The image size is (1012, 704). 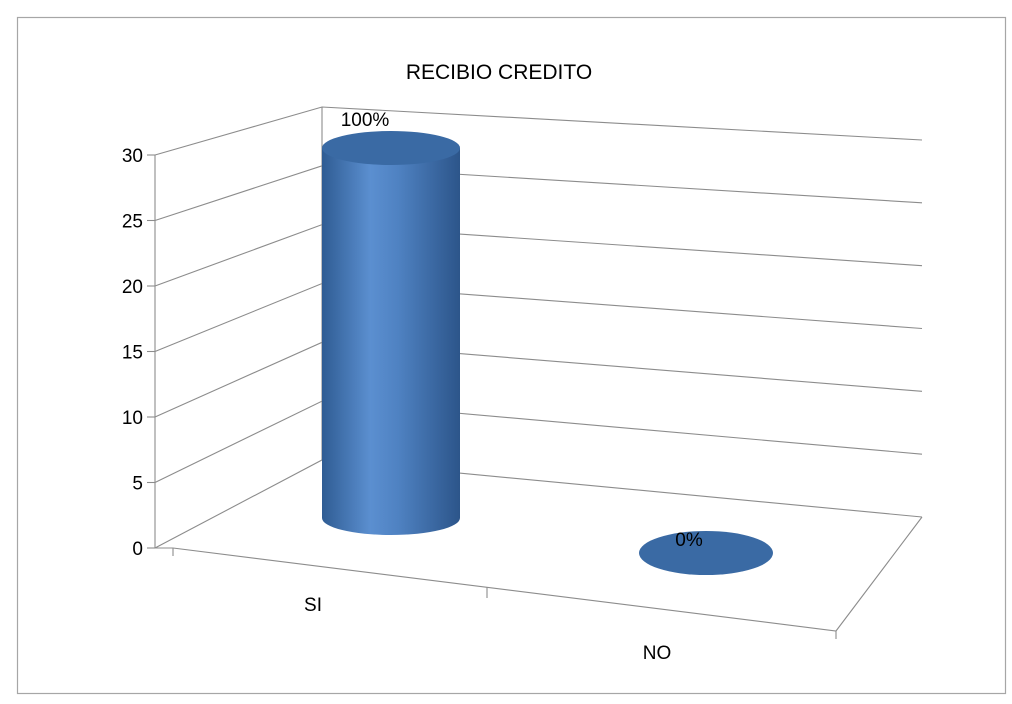 I want to click on bar-top, so click(x=391, y=148).